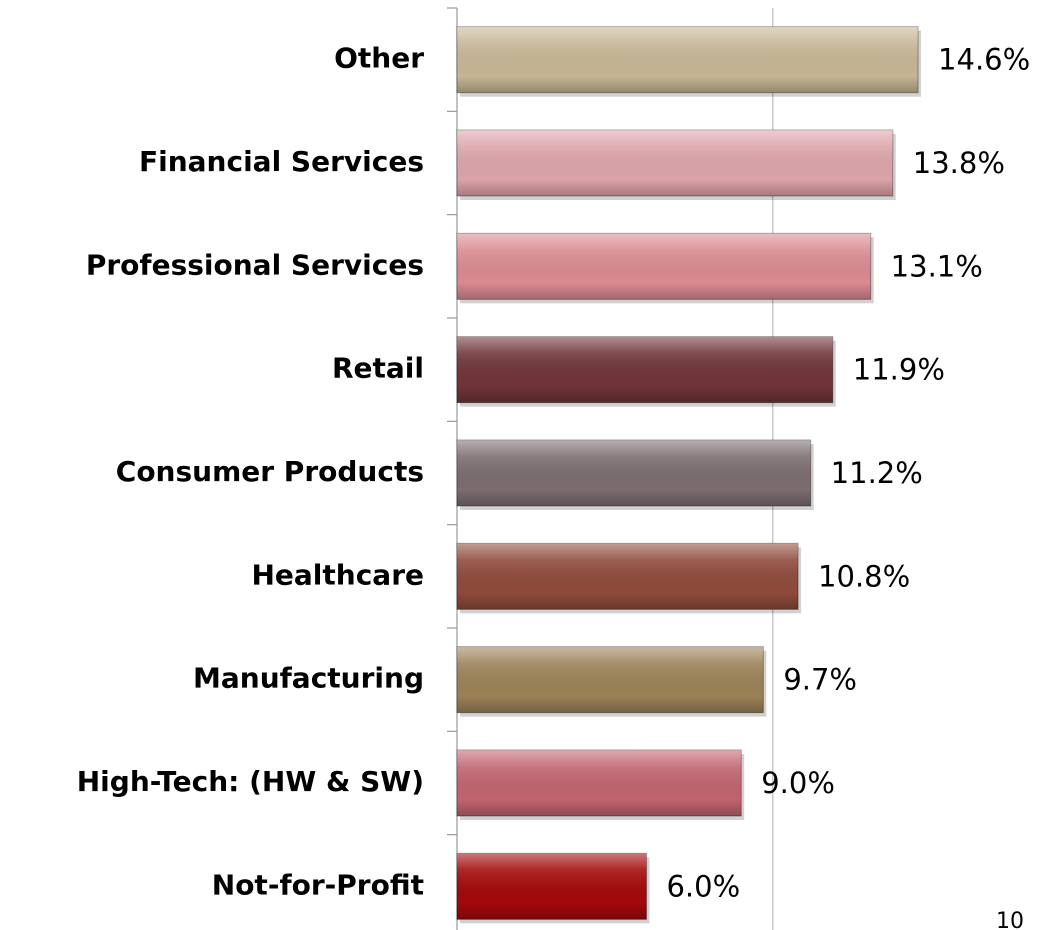  What do you see at coordinates (899, 370) in the screenshot?
I see `value-label: 11.9%` at bounding box center [899, 370].